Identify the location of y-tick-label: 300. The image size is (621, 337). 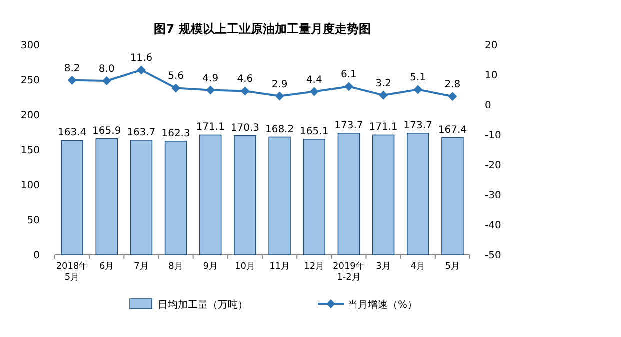
(30, 46).